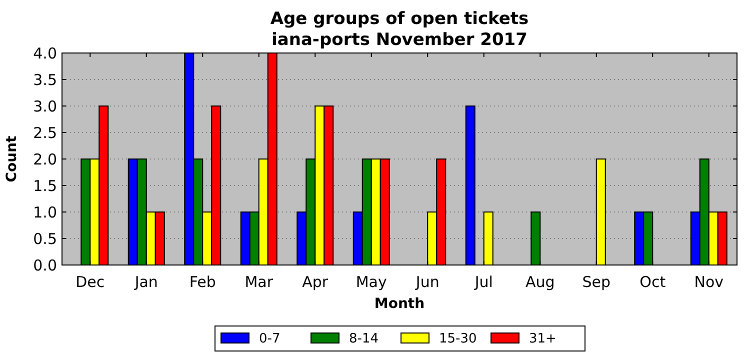 The width and height of the screenshot is (746, 361). What do you see at coordinates (45, 239) in the screenshot?
I see `y-tick-label: 0.5` at bounding box center [45, 239].